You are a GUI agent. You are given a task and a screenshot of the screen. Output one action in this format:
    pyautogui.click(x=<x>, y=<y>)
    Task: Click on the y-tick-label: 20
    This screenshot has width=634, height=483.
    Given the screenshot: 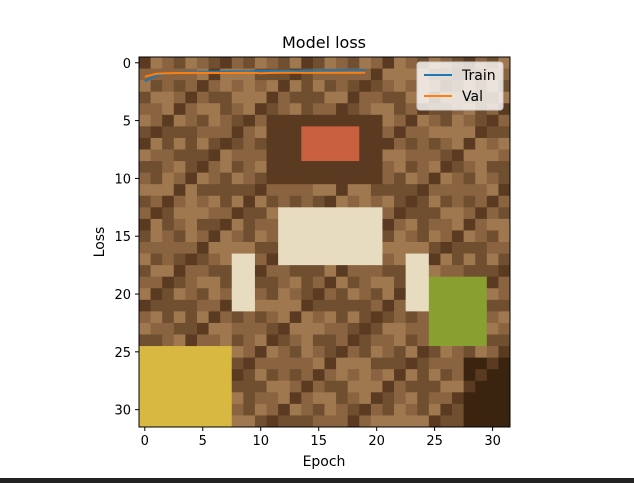 What is the action you would take?
    pyautogui.click(x=122, y=295)
    